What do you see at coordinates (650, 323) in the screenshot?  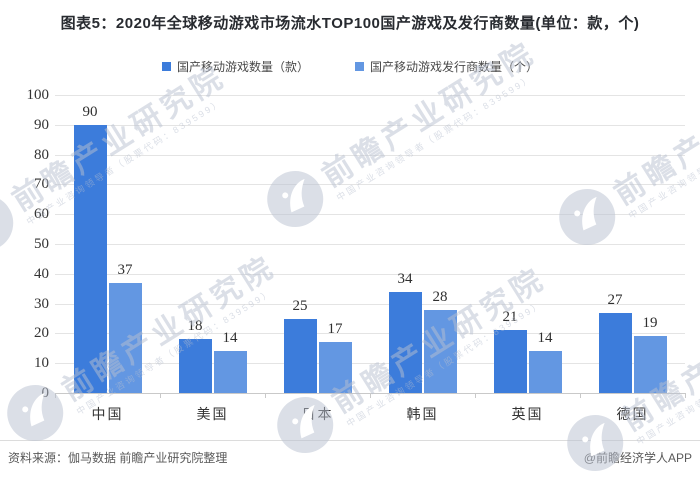 I see `bar-value-label: 19` at bounding box center [650, 323].